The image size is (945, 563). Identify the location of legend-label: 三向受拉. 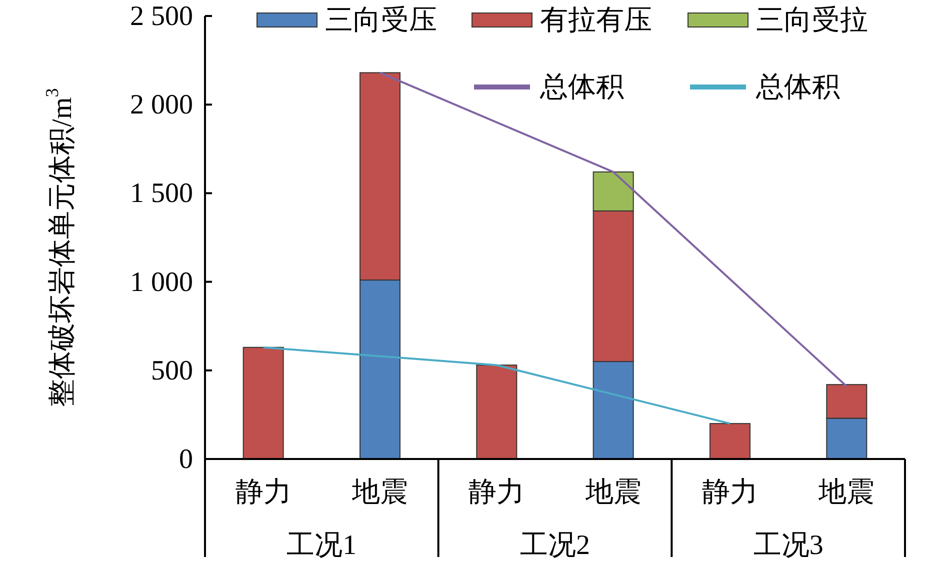
(812, 20).